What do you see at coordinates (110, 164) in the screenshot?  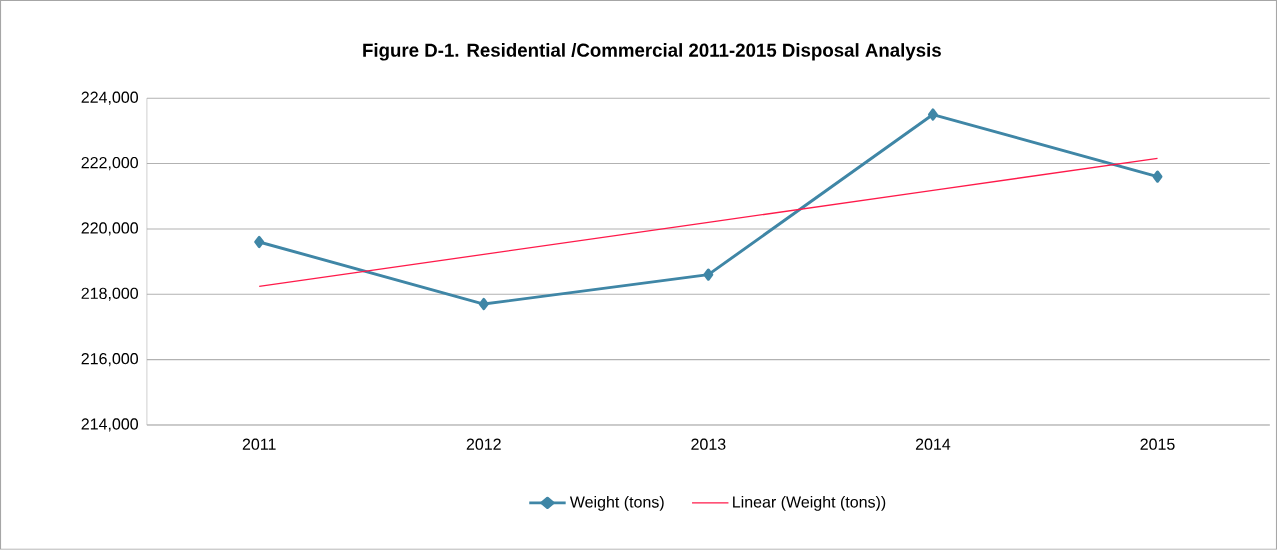 I see `y-tick-label: 222,000` at bounding box center [110, 164].